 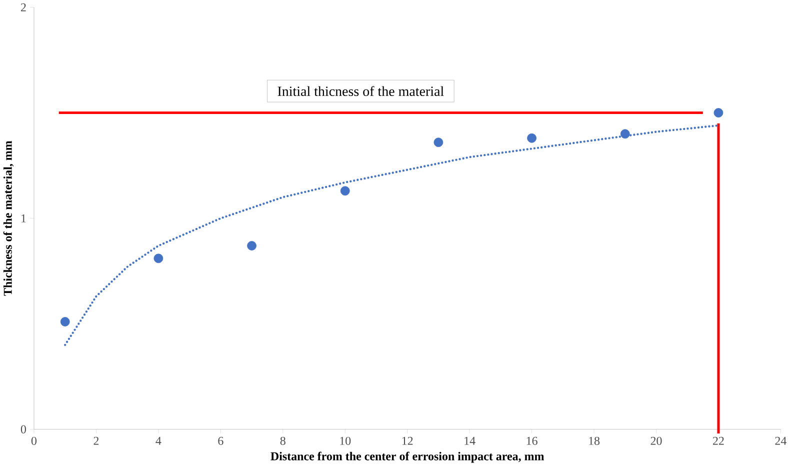 I want to click on x-tick-label: 20, so click(x=656, y=440).